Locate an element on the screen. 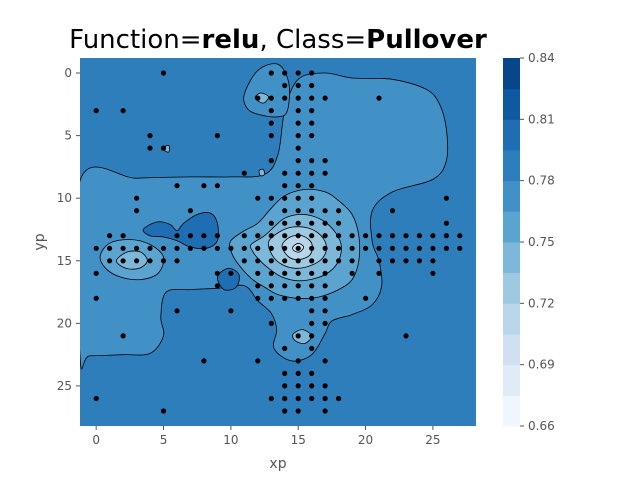 The width and height of the screenshot is (640, 480). chart-title-part: , Class= is located at coordinates (312, 40).